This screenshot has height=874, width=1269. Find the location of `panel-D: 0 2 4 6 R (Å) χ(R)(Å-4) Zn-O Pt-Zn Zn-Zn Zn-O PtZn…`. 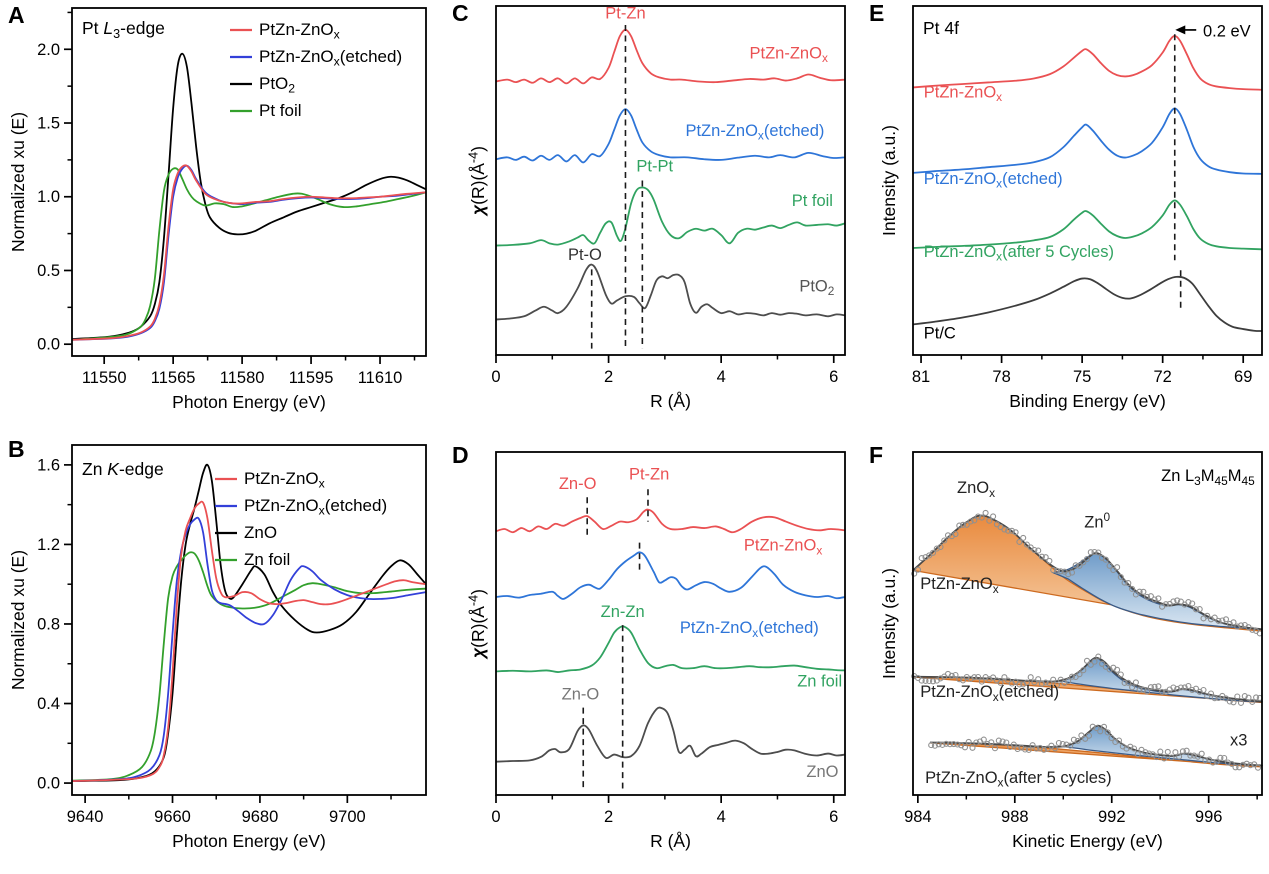

panel-D: 0 2 4 6 R (Å) χ(R)(Å-4) Zn-O Pt-Zn Zn-Zn Zn-O PtZn… is located at coordinates (656, 651).